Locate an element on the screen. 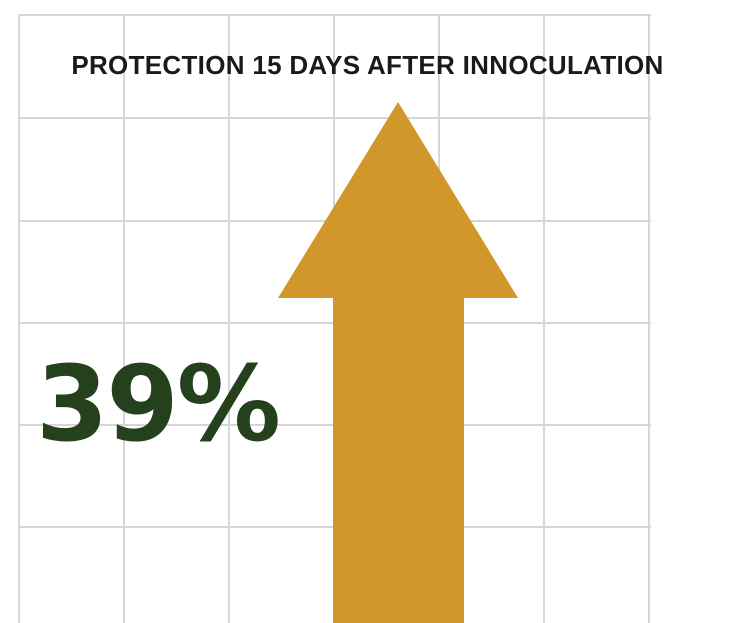  protection-percentage: 39% is located at coordinates (158, 404).